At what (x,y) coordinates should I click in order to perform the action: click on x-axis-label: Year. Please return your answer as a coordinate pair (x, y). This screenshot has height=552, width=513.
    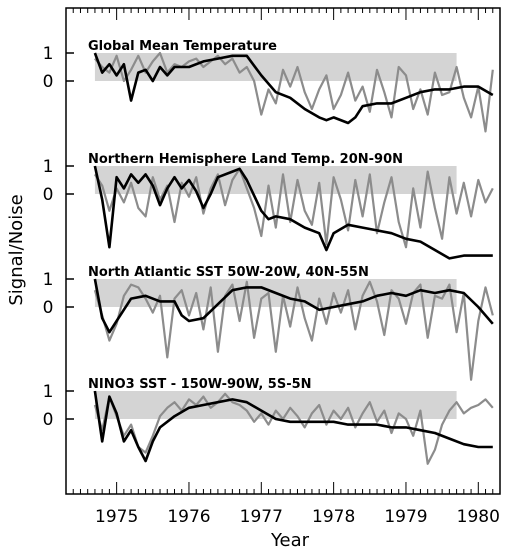
    Looking at the image, I should click on (290, 540).